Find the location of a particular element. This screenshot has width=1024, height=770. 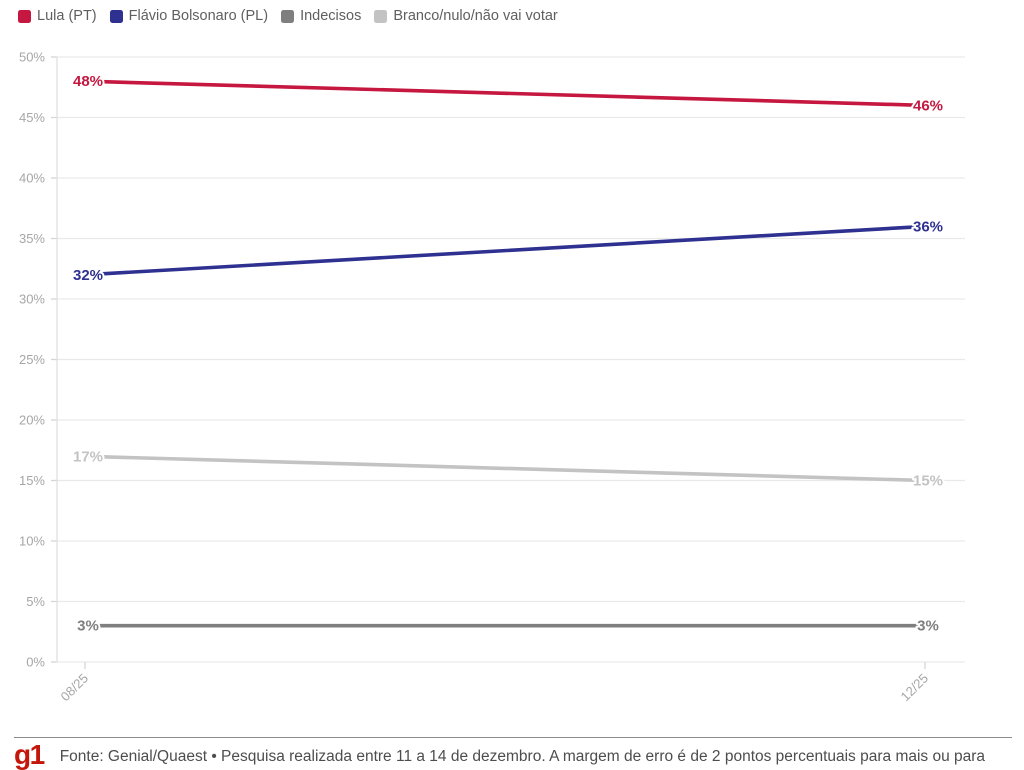

svg-text: 50% is located at coordinates (32, 57).